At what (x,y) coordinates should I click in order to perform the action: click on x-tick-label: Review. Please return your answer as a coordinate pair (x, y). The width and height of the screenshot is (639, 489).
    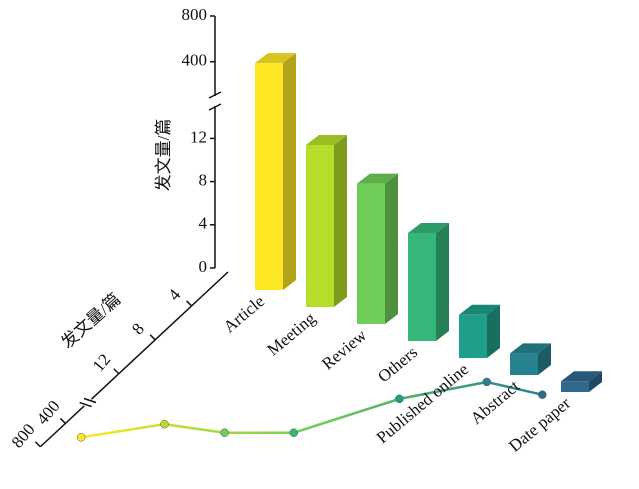
    Looking at the image, I should click on (344, 349).